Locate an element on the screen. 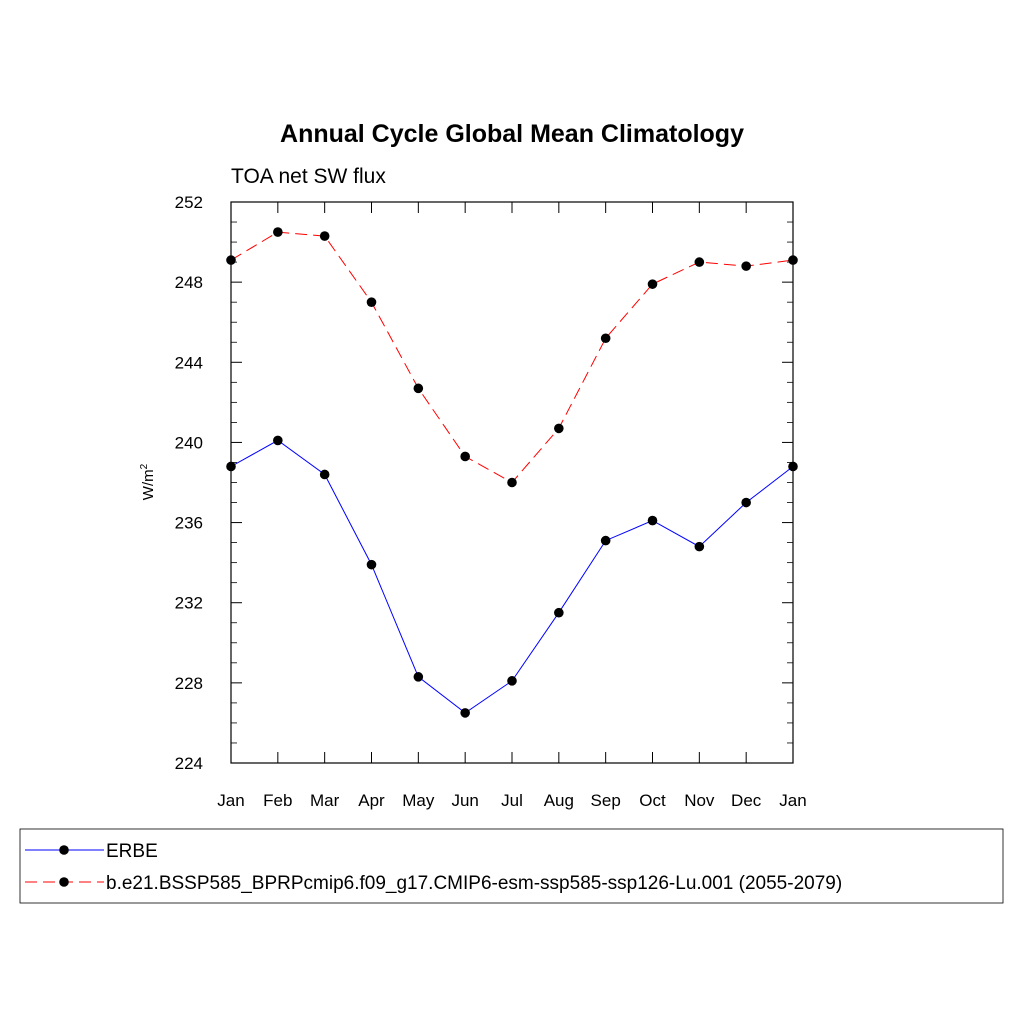  x-tick-label: Nov is located at coordinates (699, 800).